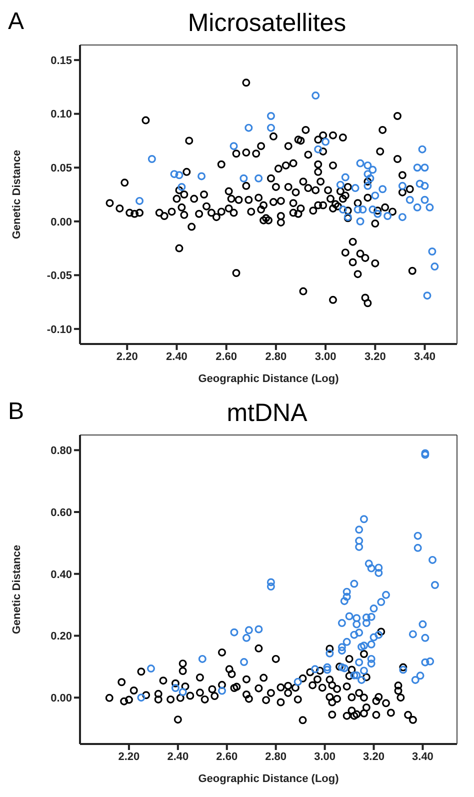 Image resolution: width=474 pixels, height=797 pixels. I want to click on text: B, so click(16, 412).